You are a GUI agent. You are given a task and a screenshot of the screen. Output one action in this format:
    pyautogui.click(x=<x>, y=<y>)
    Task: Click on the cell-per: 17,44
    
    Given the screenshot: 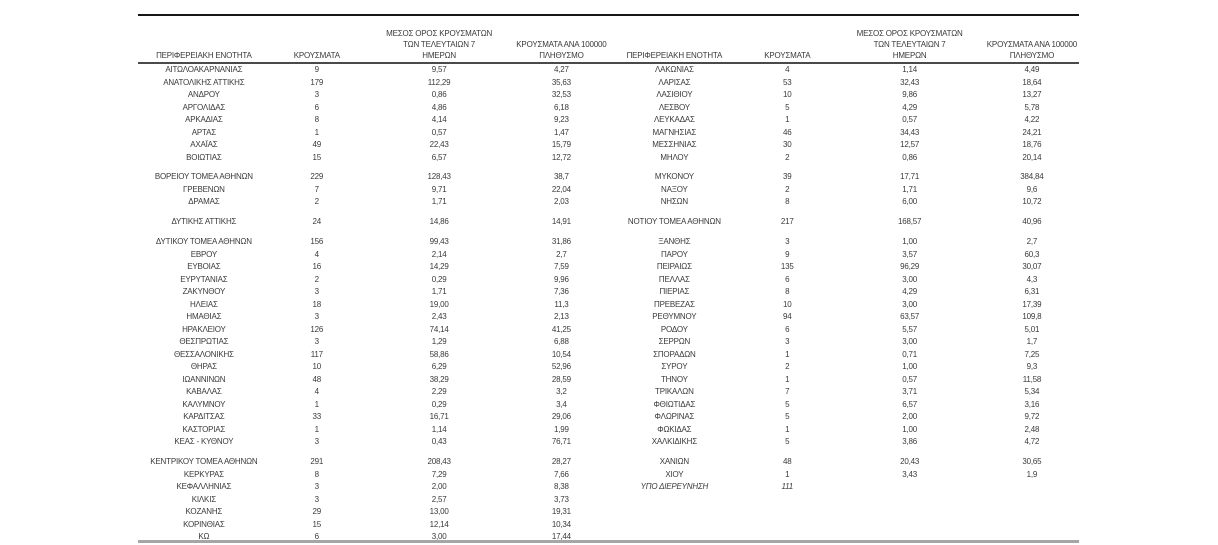 What is the action you would take?
    pyautogui.click(x=561, y=537)
    